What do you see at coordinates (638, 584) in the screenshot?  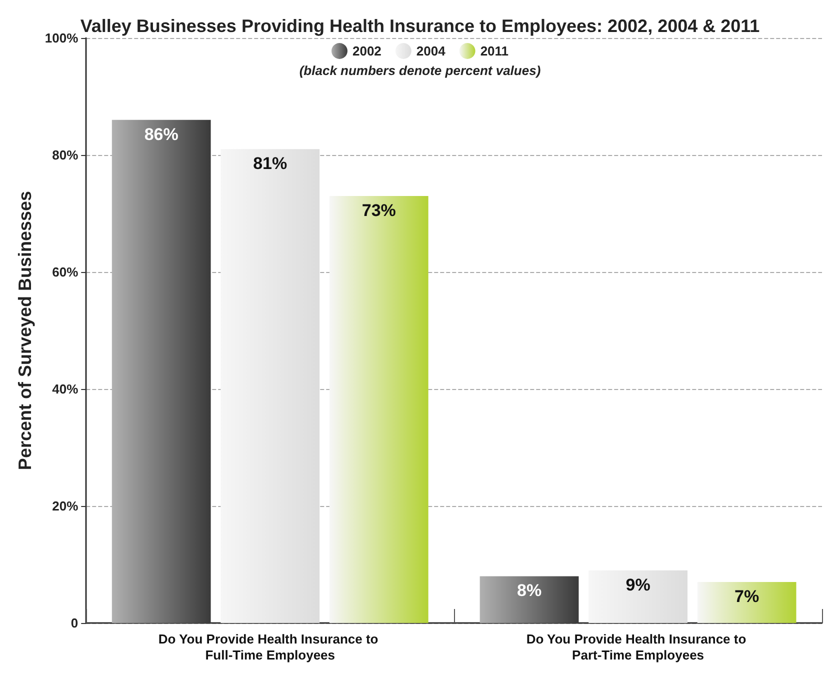 I see `data-label: 9%` at bounding box center [638, 584].